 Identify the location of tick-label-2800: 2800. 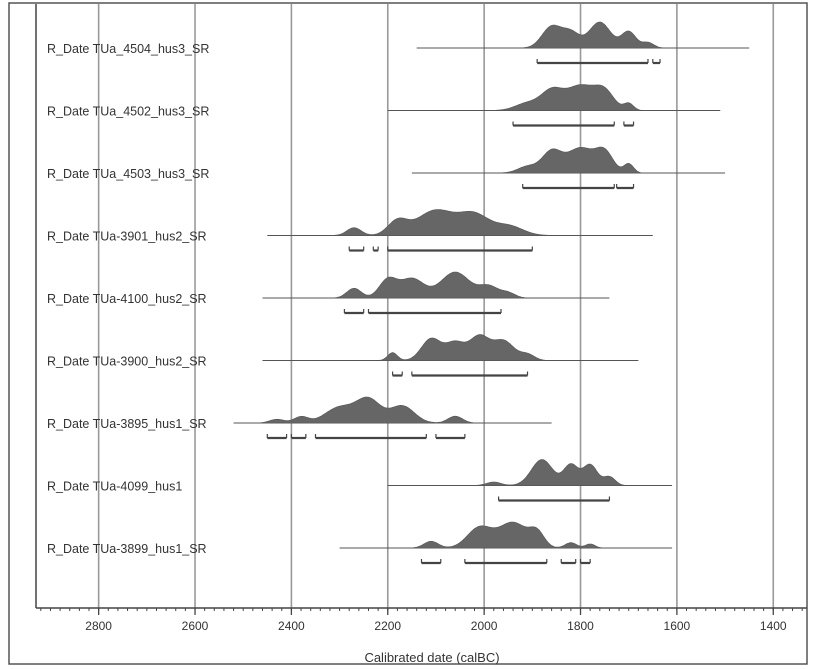
(98, 626).